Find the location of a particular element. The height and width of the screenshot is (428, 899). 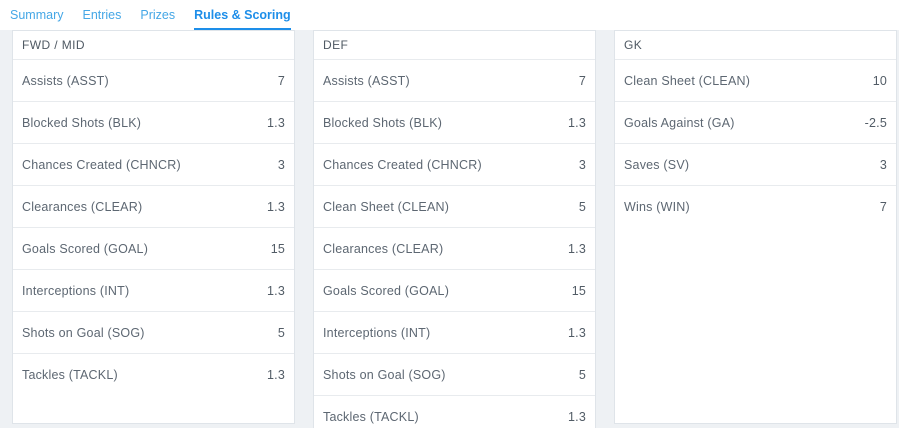

scoring-rule-row: Saves (SV) 3 is located at coordinates (755, 164).